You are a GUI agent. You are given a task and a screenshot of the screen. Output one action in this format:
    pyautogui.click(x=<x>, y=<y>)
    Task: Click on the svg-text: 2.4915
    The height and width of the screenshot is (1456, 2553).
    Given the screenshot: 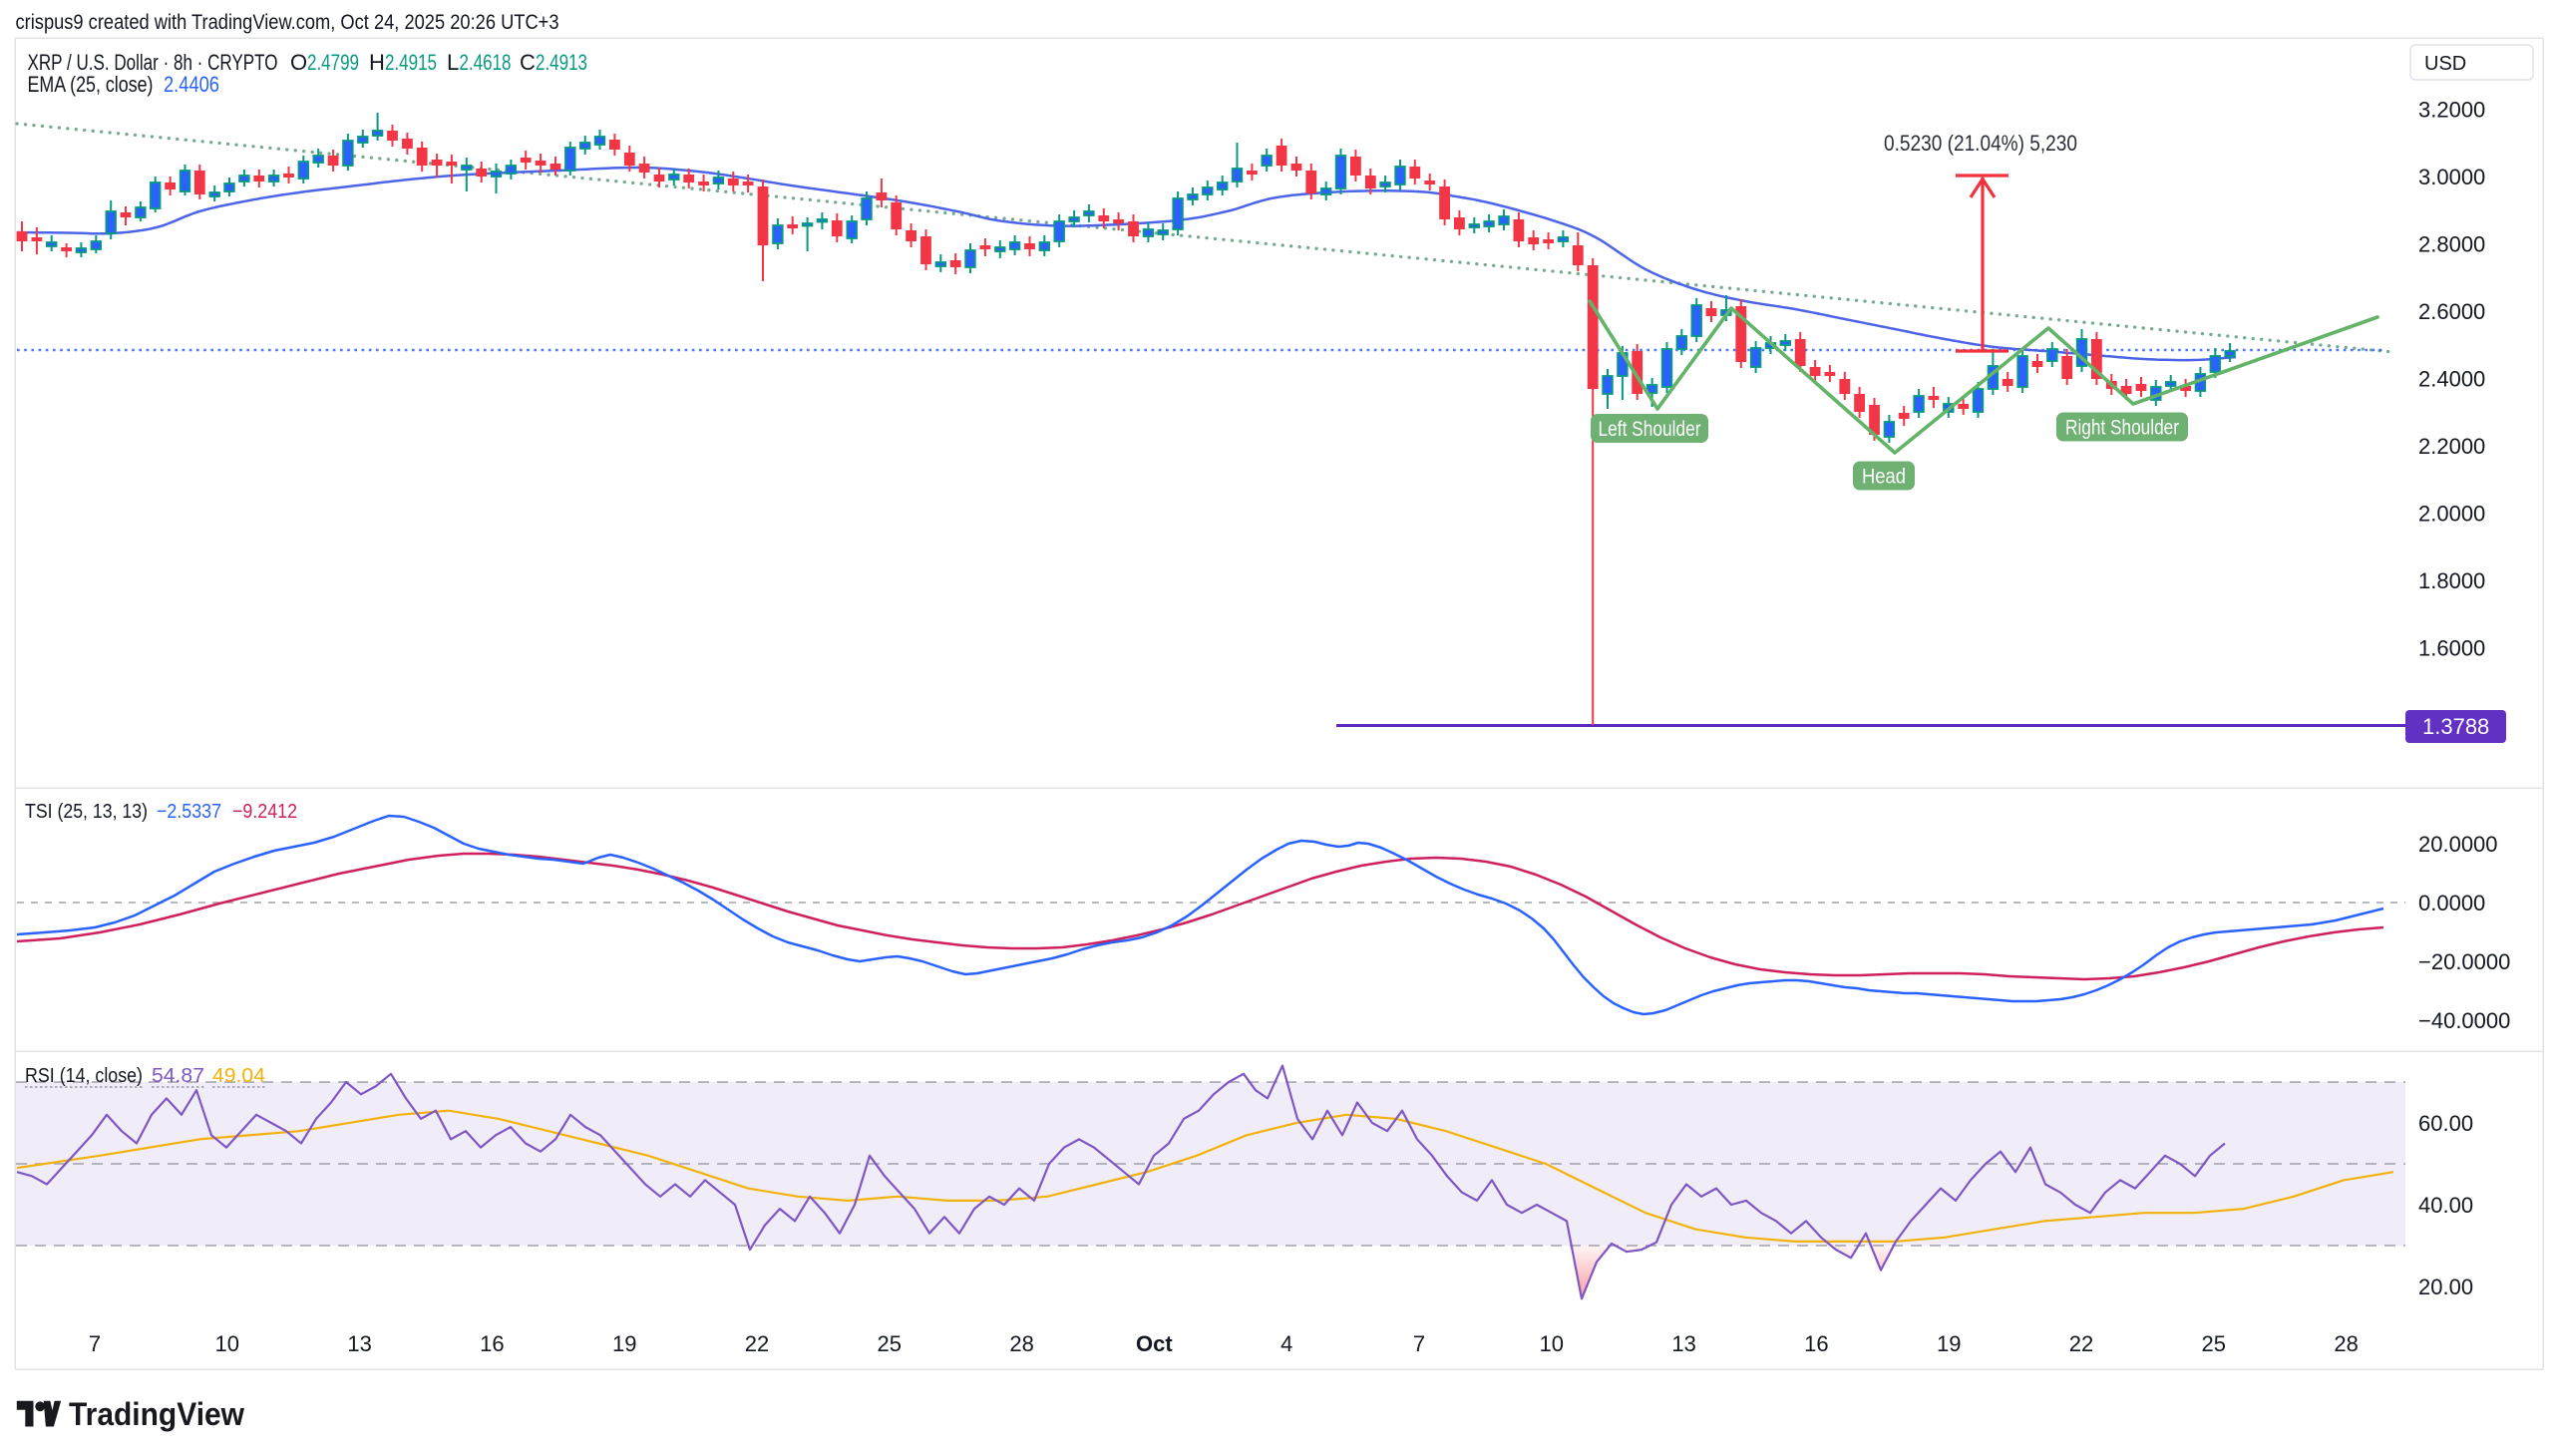 What is the action you would take?
    pyautogui.click(x=411, y=62)
    